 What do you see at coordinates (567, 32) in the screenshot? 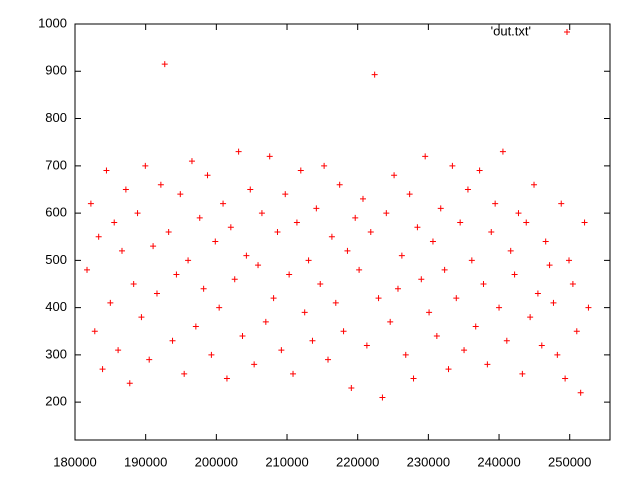
I see `legend-marker` at bounding box center [567, 32].